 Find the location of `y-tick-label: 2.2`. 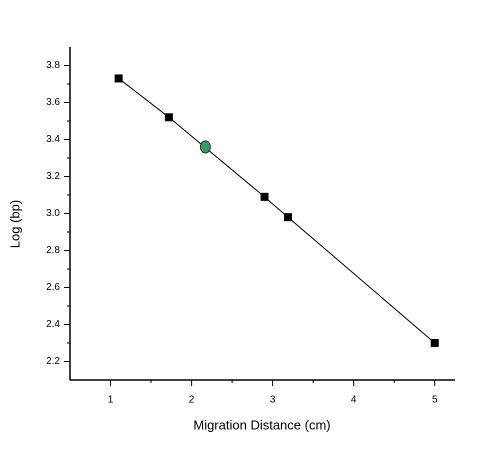

y-tick-label: 2.2 is located at coordinates (53, 361).